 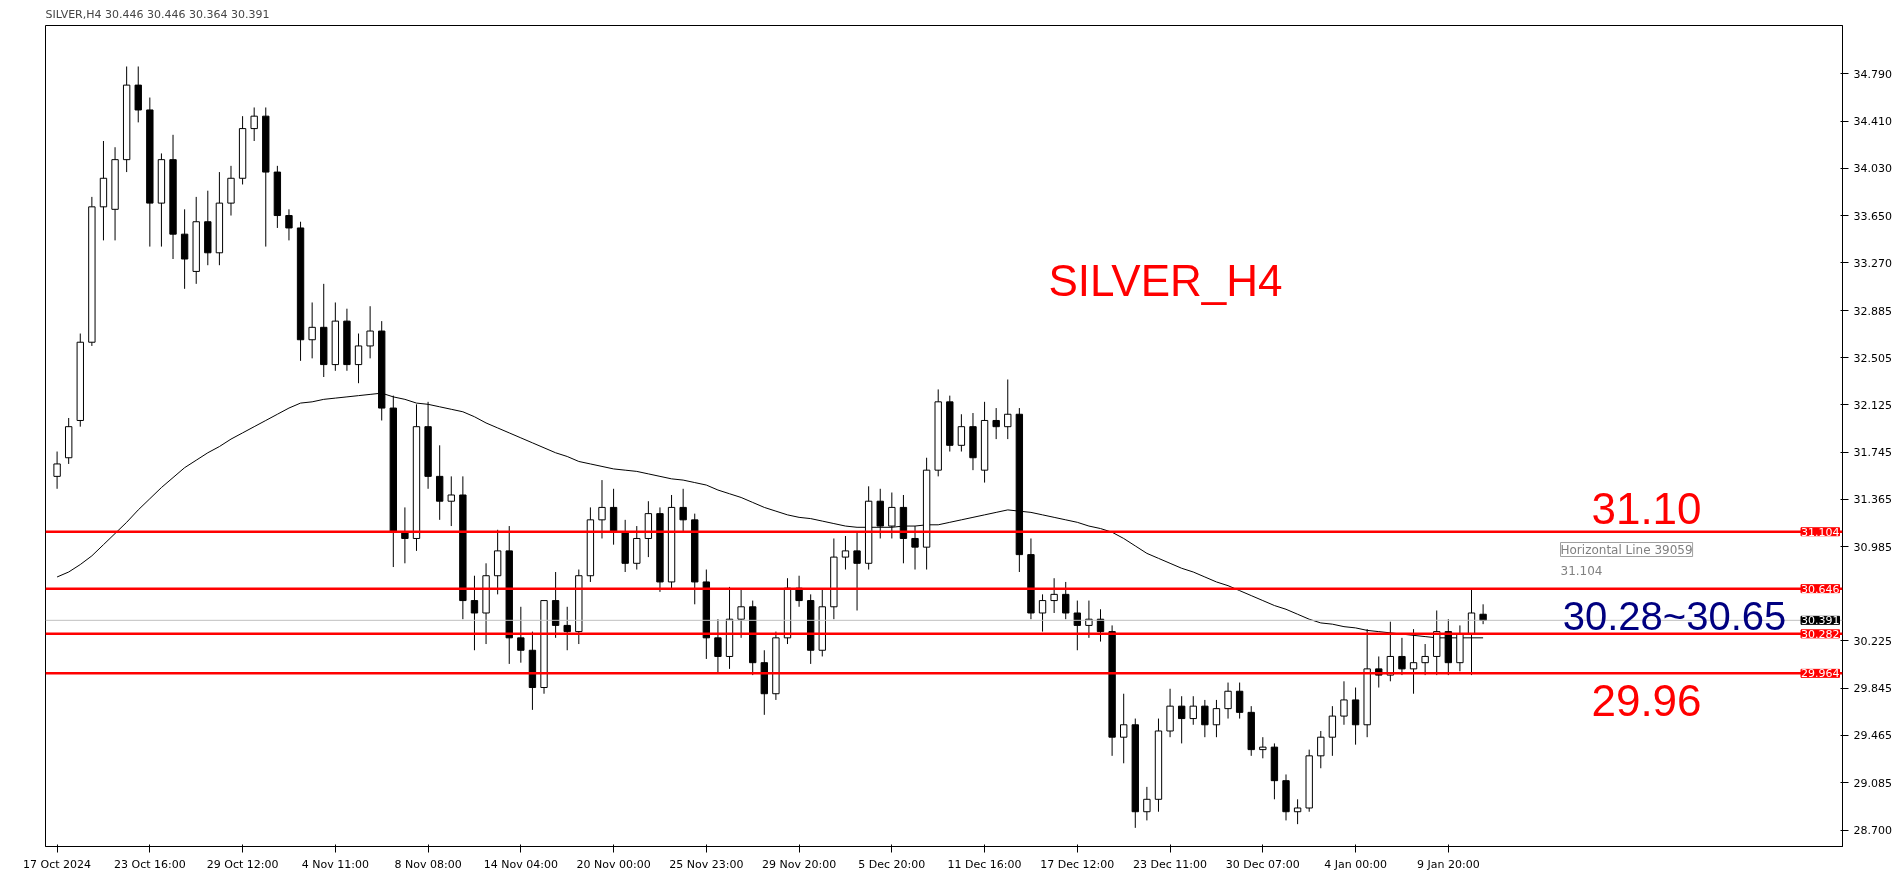 What do you see at coordinates (1872, 358) in the screenshot?
I see `y-tick-label: 32.505` at bounding box center [1872, 358].